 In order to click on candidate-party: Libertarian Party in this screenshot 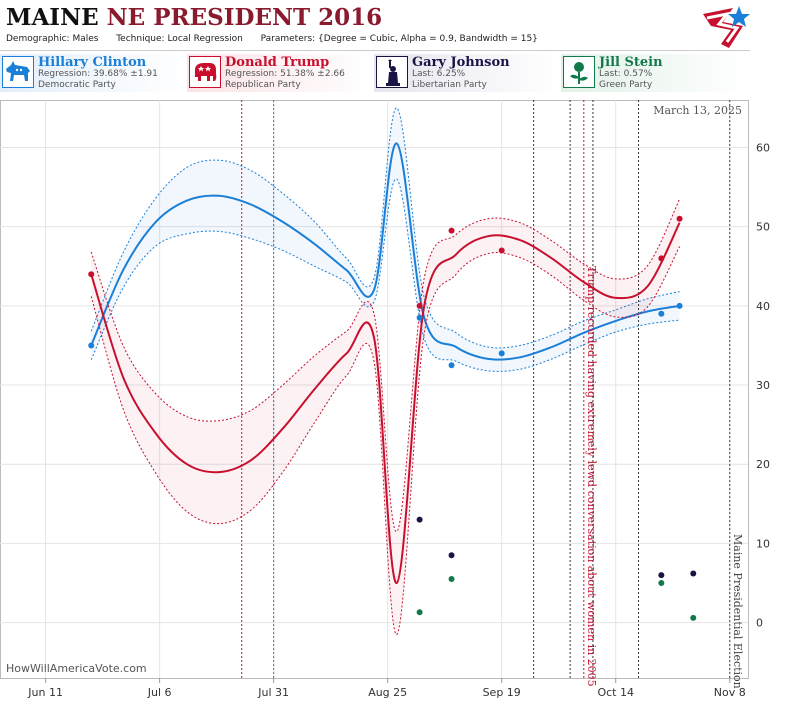, I will do `click(449, 85)`.